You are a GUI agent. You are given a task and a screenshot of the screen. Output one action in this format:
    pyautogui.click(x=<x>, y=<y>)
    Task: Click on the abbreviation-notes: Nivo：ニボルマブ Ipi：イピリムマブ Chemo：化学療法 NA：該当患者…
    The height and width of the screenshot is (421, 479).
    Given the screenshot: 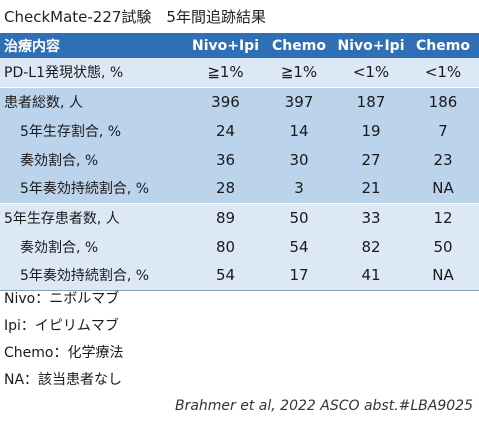 What is the action you would take?
    pyautogui.click(x=63, y=340)
    